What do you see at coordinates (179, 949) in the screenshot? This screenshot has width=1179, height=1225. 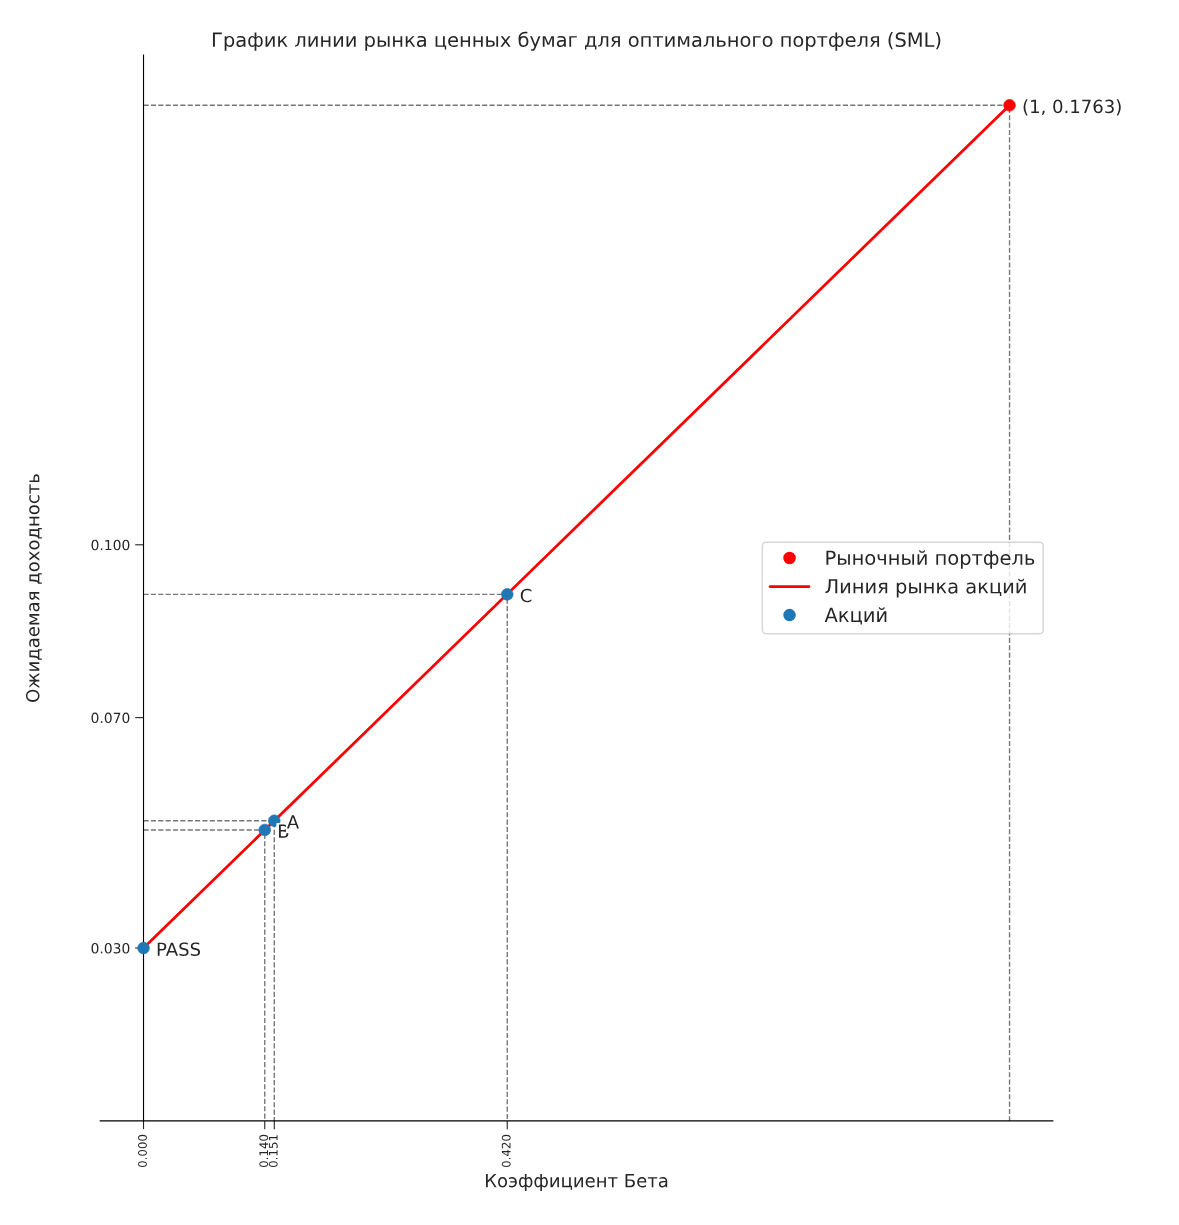 I see `annotation: PASS` at bounding box center [179, 949].